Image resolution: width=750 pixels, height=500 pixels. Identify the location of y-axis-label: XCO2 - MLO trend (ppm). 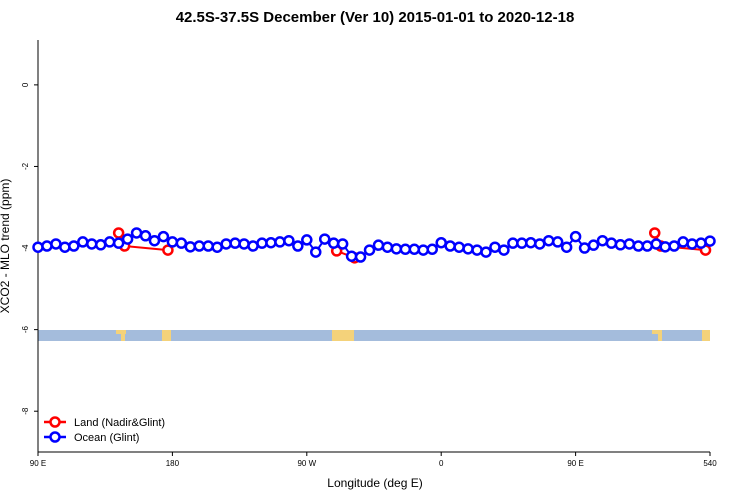
(6, 246).